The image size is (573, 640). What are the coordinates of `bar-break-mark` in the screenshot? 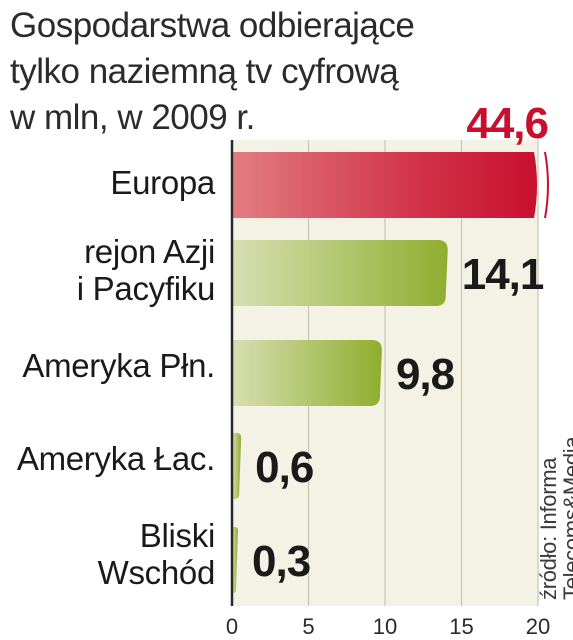 It's located at (546, 185).